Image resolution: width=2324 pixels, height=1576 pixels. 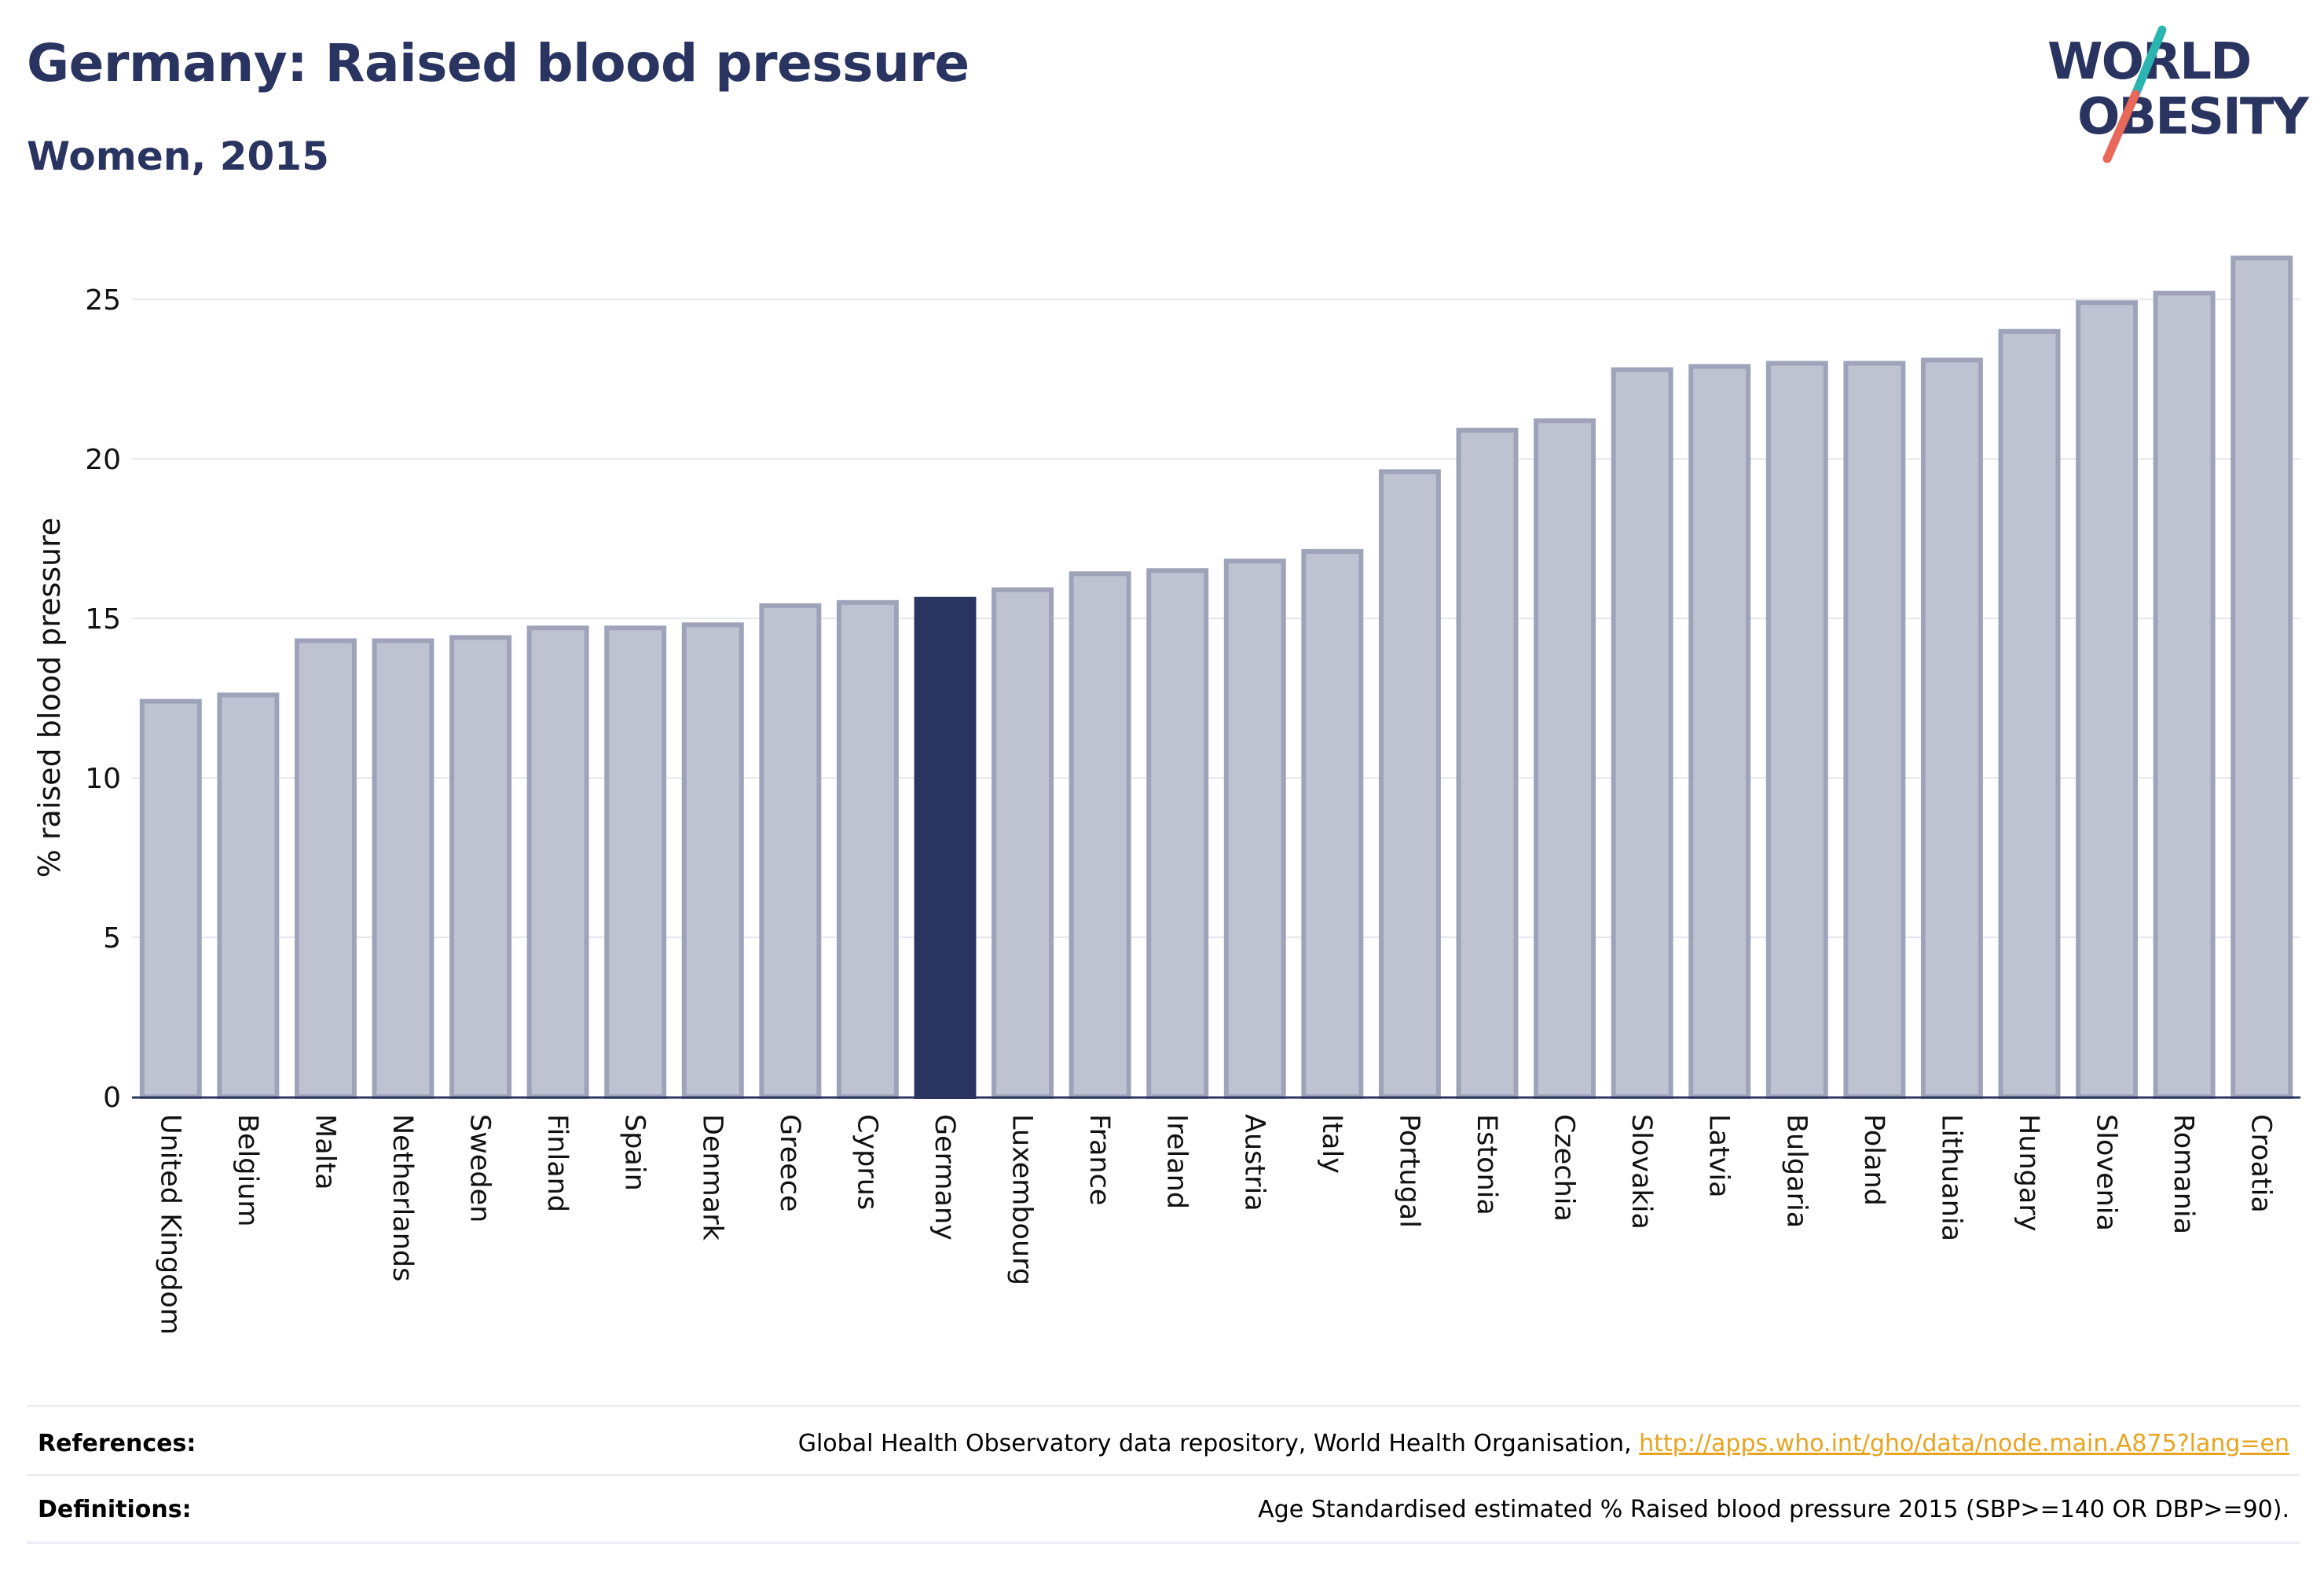 I want to click on bar-estonia, so click(x=1487, y=763).